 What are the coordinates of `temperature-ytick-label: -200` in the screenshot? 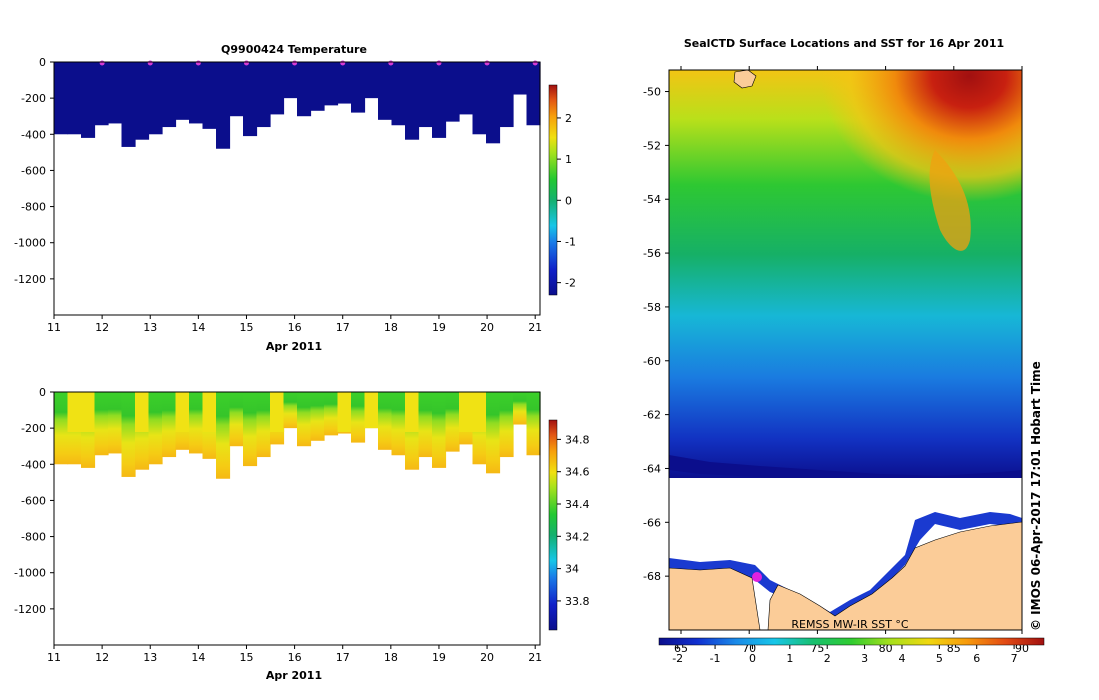 It's located at (33, 98).